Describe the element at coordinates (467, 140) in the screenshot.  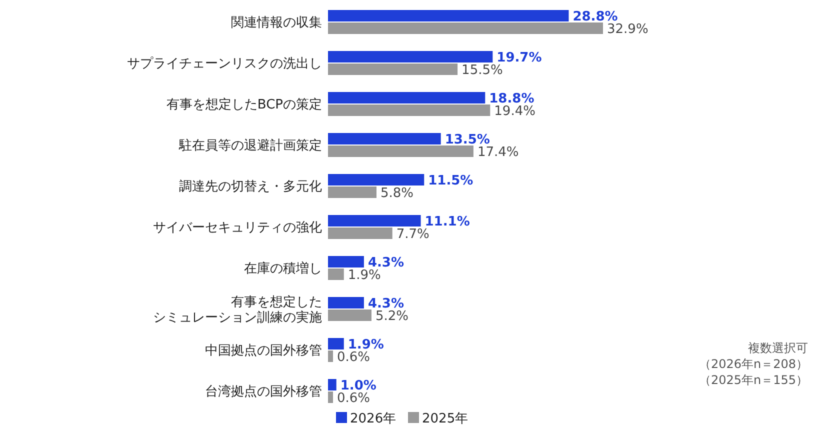
I see `data-label: 13.5%` at that location.